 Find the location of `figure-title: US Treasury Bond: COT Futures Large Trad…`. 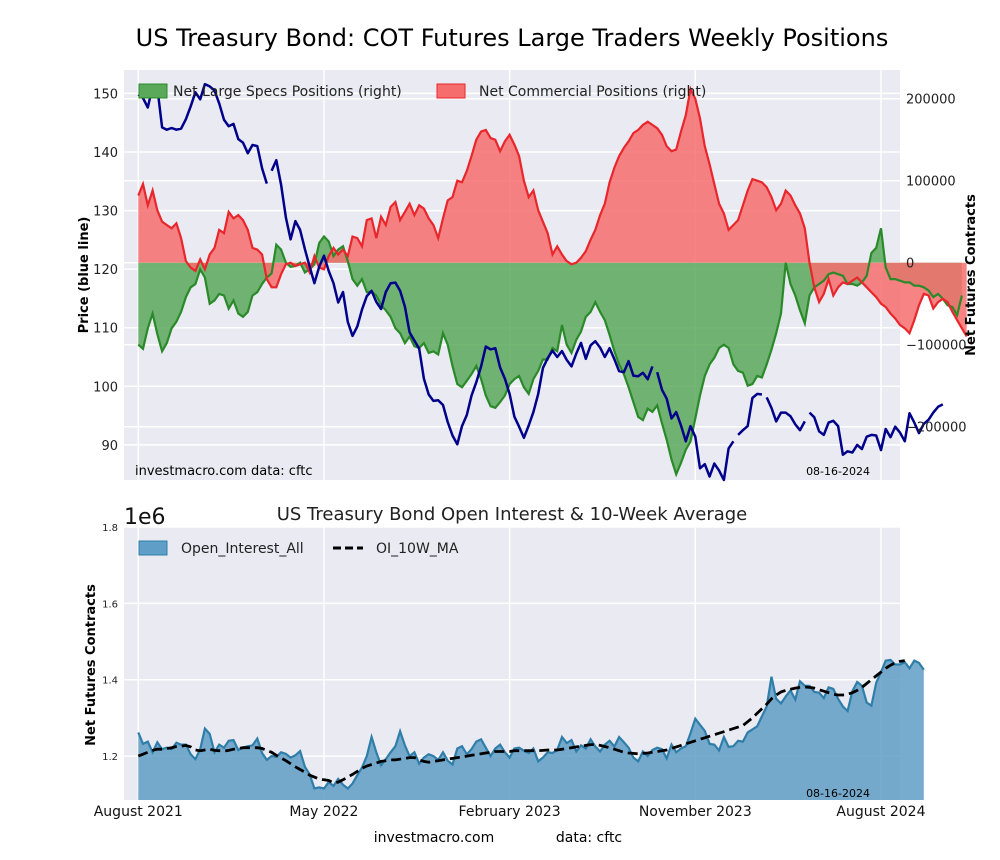

figure-title: US Treasury Bond: COT Futures Large Trad… is located at coordinates (512, 38).